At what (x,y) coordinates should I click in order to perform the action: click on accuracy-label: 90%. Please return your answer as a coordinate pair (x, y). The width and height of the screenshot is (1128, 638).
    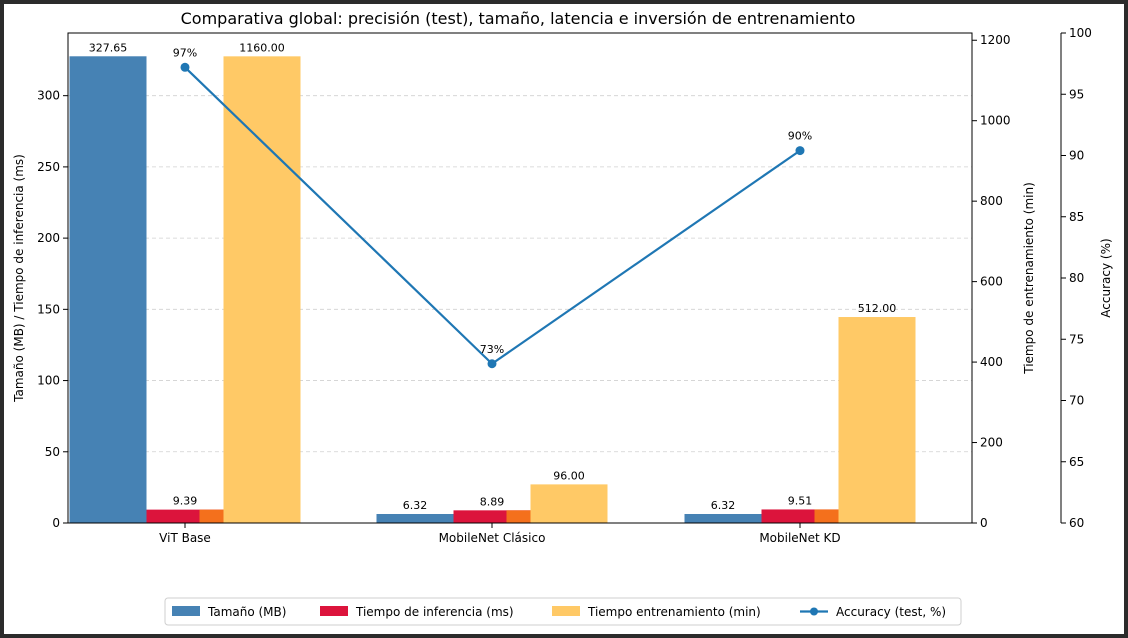
    Looking at the image, I should click on (800, 136).